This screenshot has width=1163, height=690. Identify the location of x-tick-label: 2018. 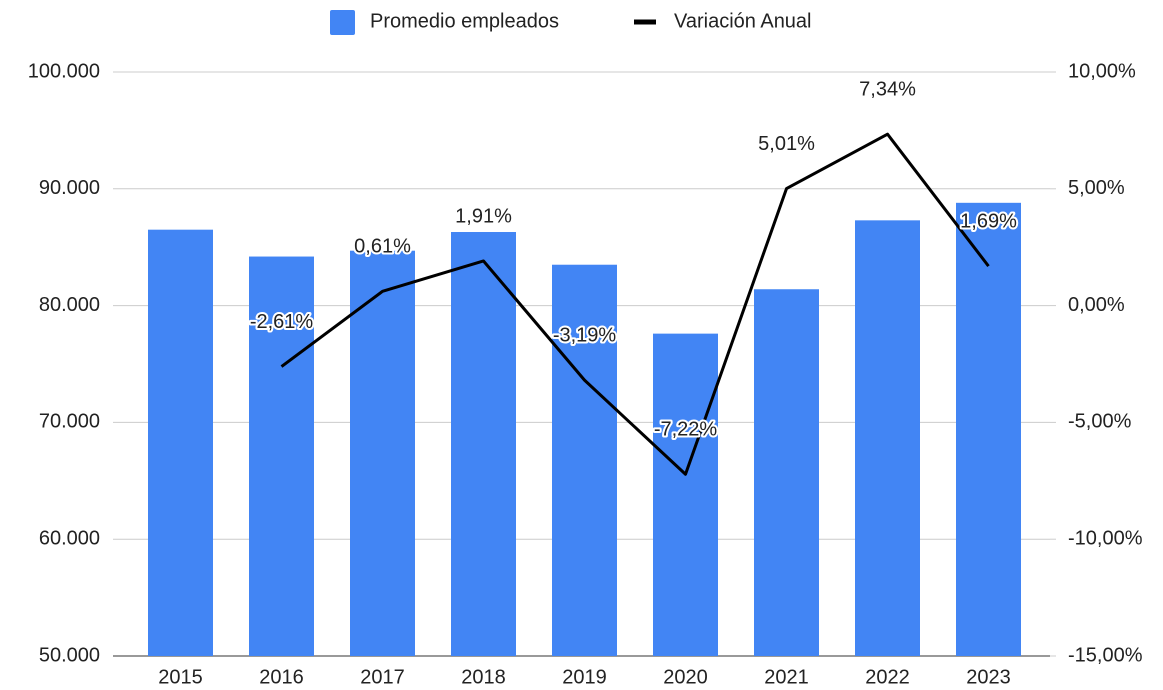
(483, 677).